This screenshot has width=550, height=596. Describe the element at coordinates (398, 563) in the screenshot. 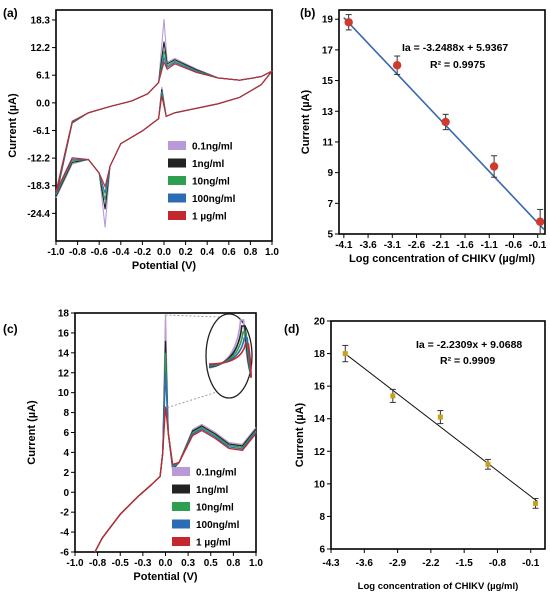

I see `x-tick-label: -2.9` at that location.